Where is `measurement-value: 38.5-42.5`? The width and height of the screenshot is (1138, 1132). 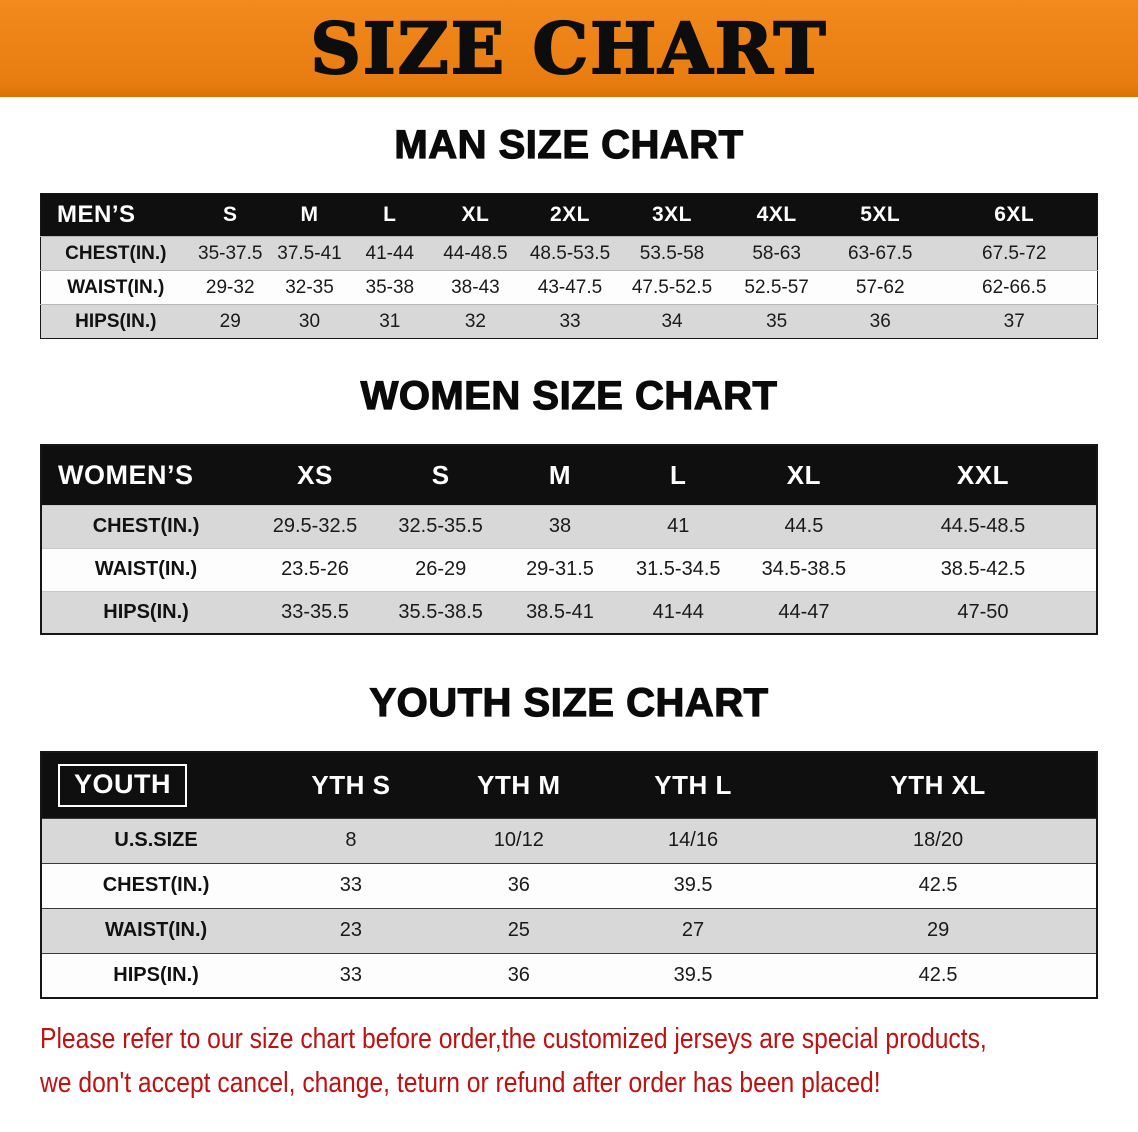
measurement-value: 38.5-42.5 is located at coordinates (983, 569).